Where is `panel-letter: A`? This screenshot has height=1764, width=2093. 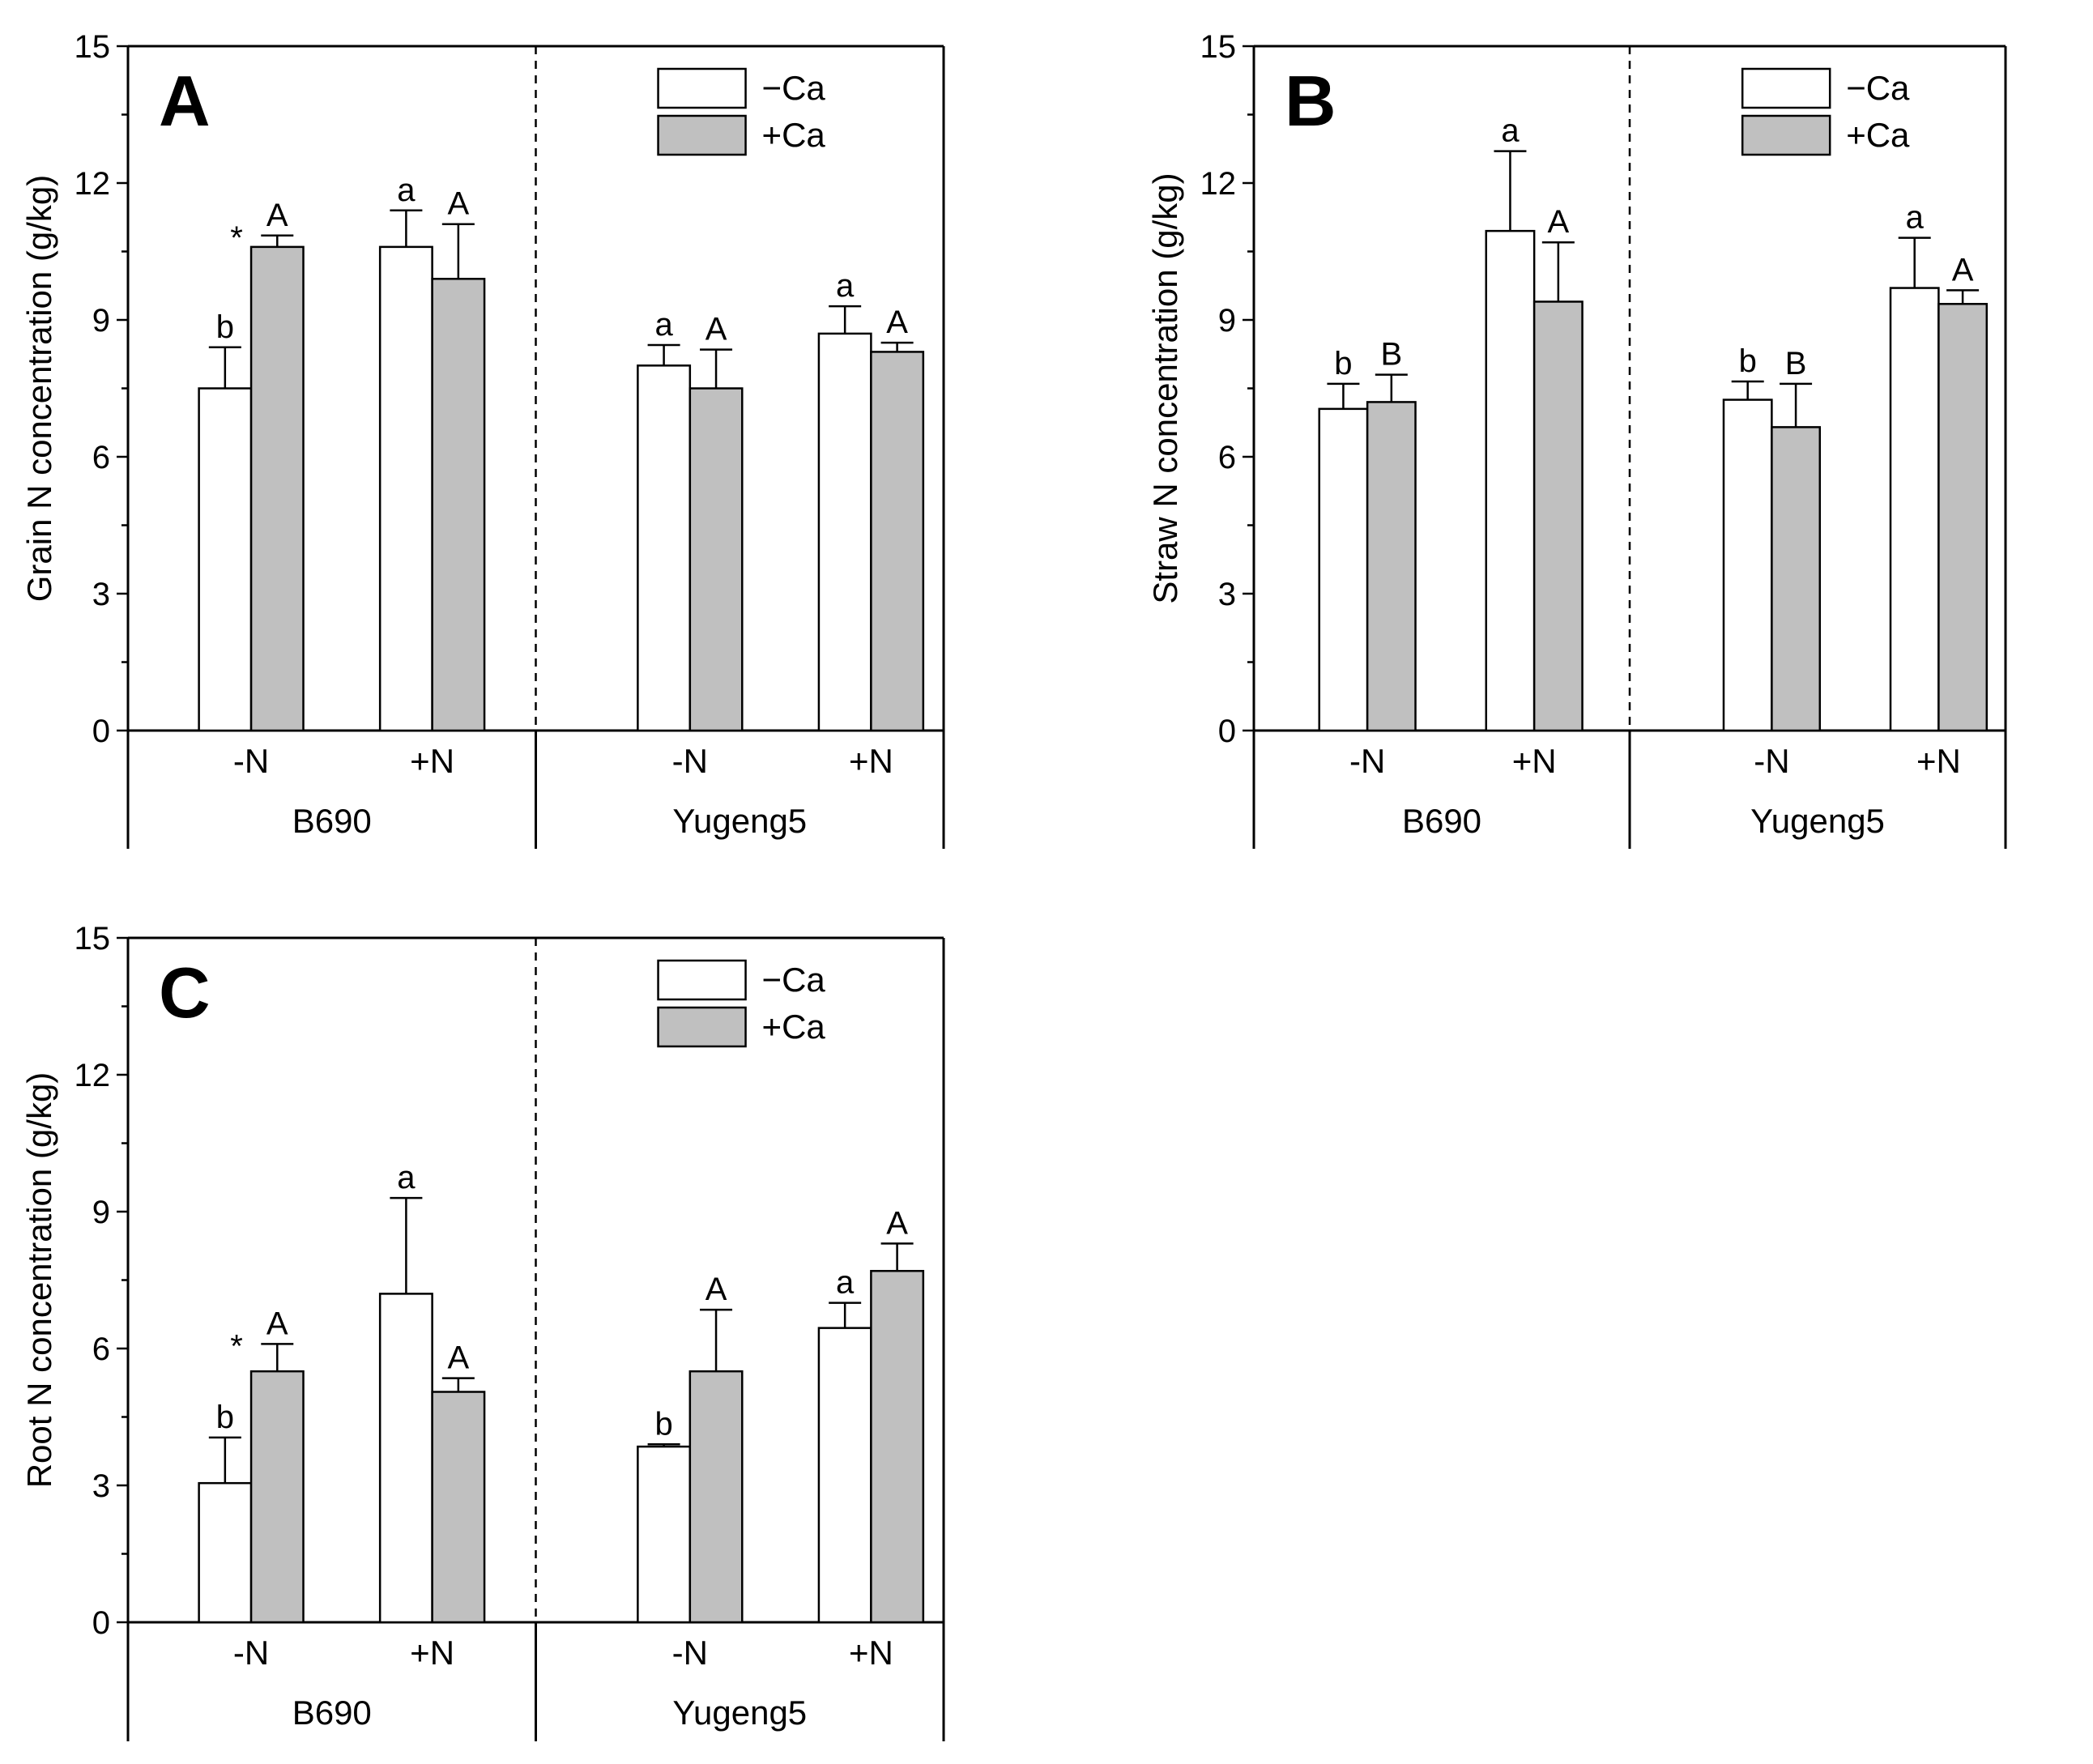 panel-letter: A is located at coordinates (185, 101).